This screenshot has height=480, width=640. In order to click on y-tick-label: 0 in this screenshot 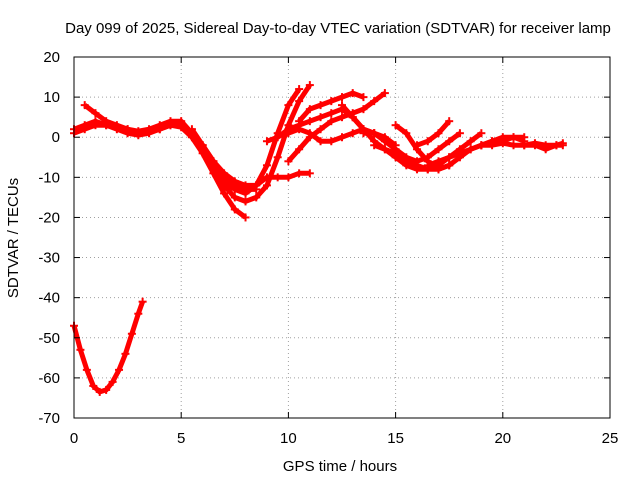, I will do `click(56, 137)`.